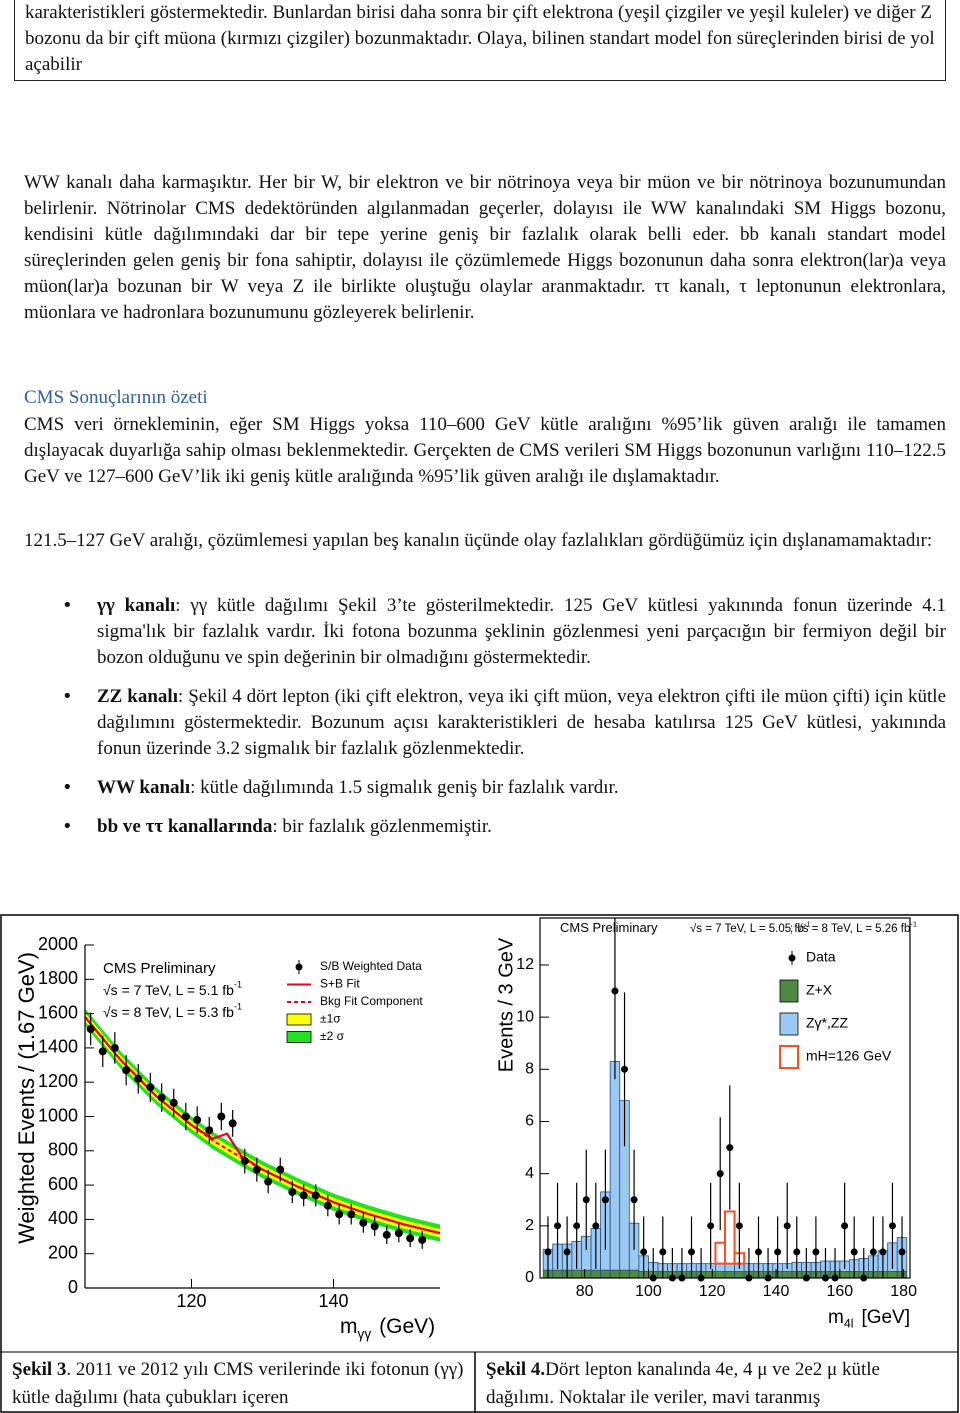  Describe the element at coordinates (529, 1069) in the screenshot. I see `y-tick-label: 8` at that location.